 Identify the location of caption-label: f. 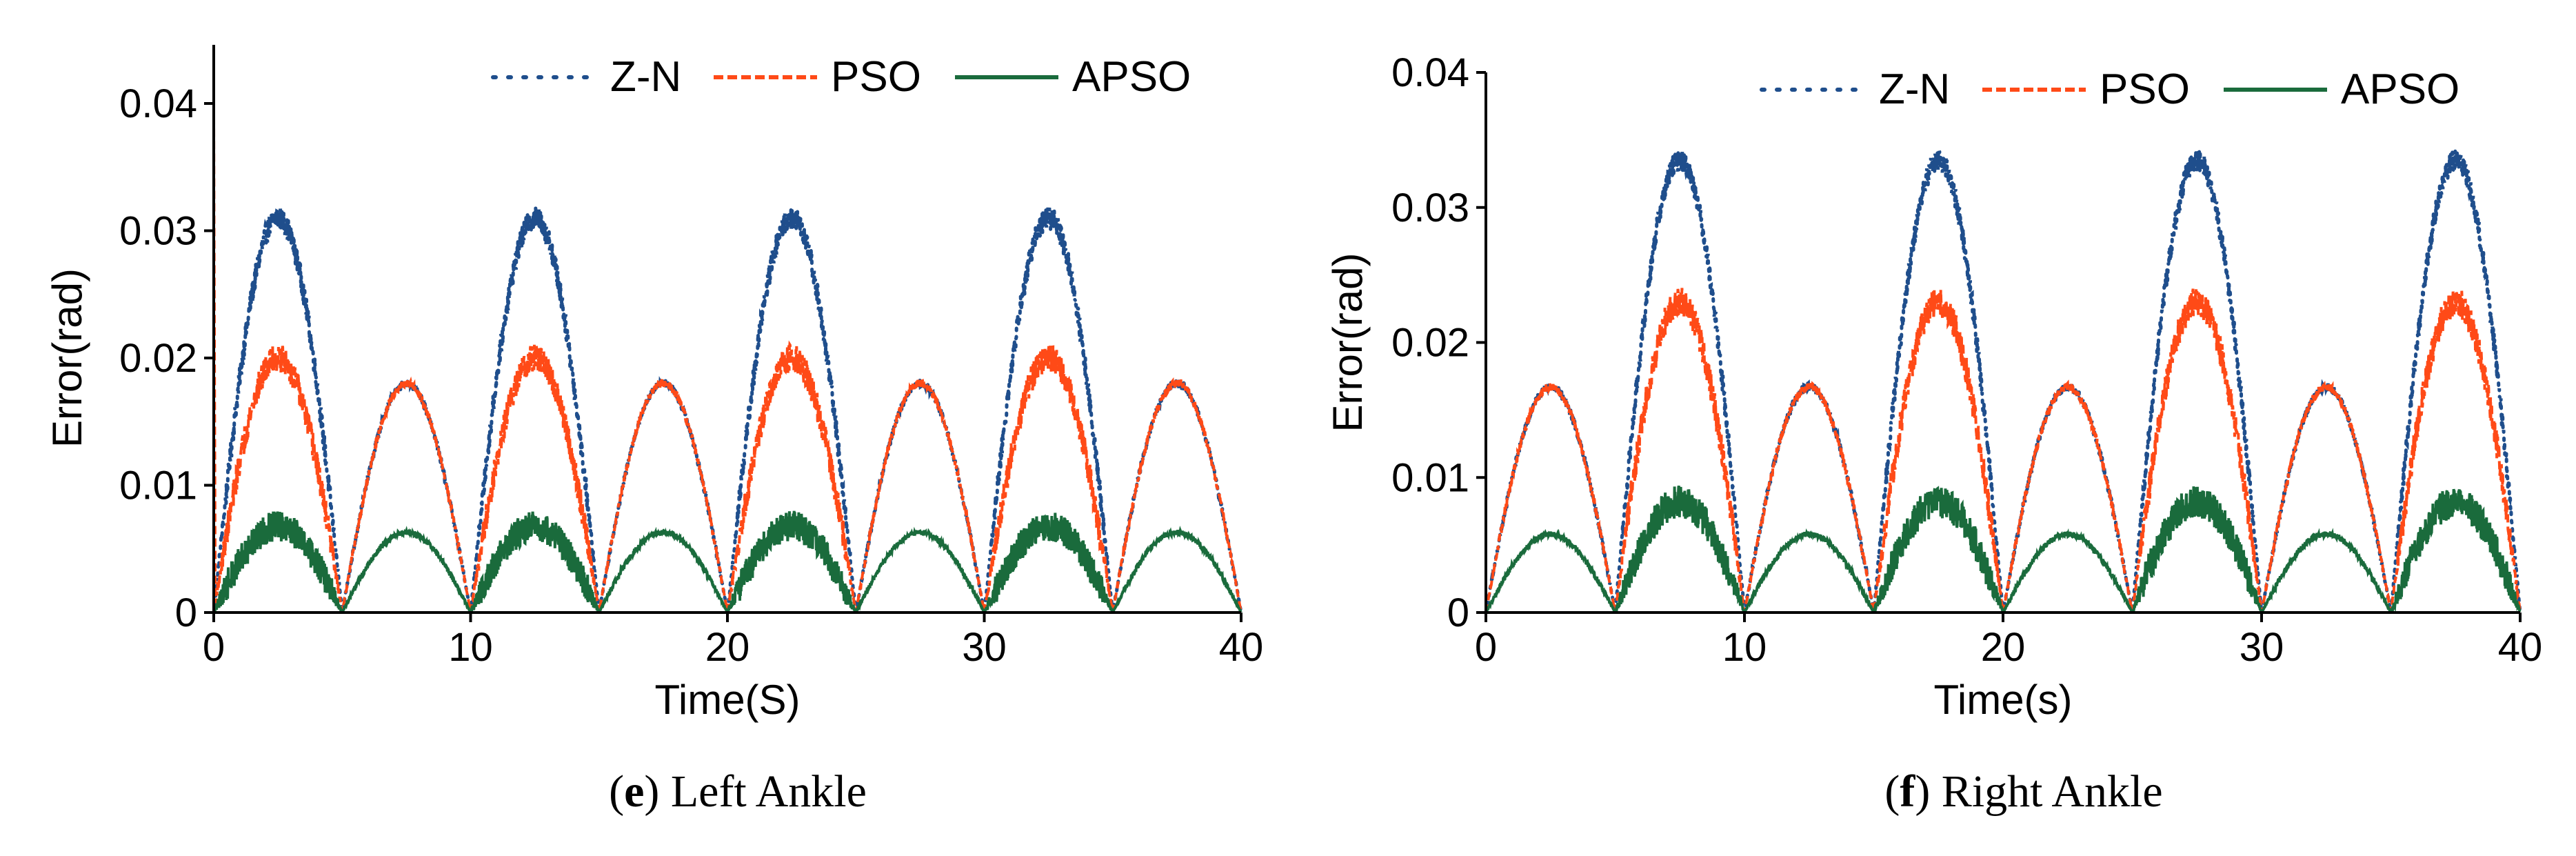
(1907, 791).